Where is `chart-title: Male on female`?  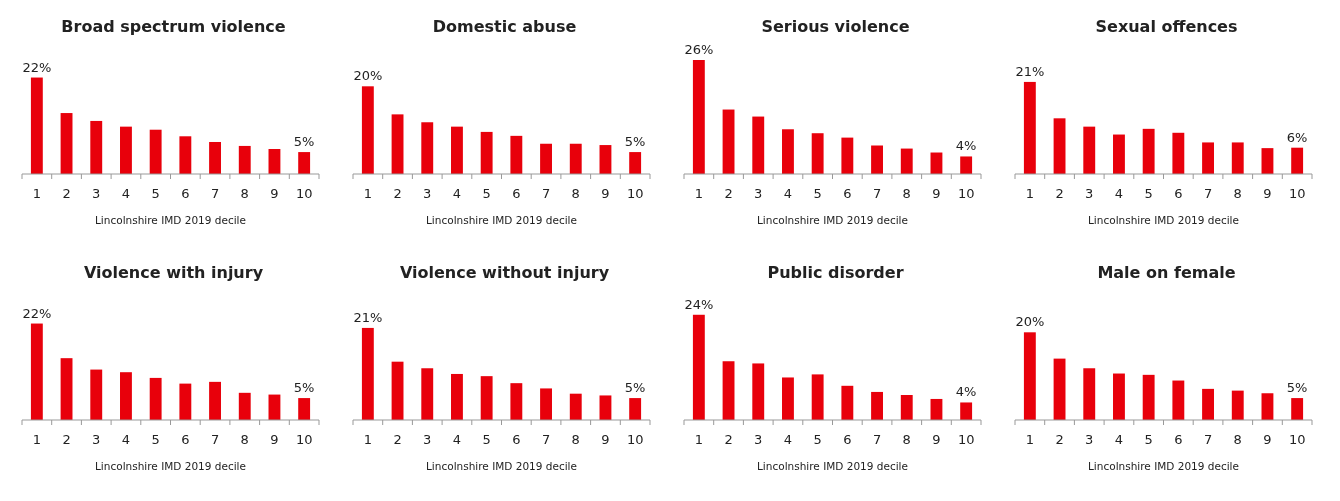 chart-title: Male on female is located at coordinates (1166, 272).